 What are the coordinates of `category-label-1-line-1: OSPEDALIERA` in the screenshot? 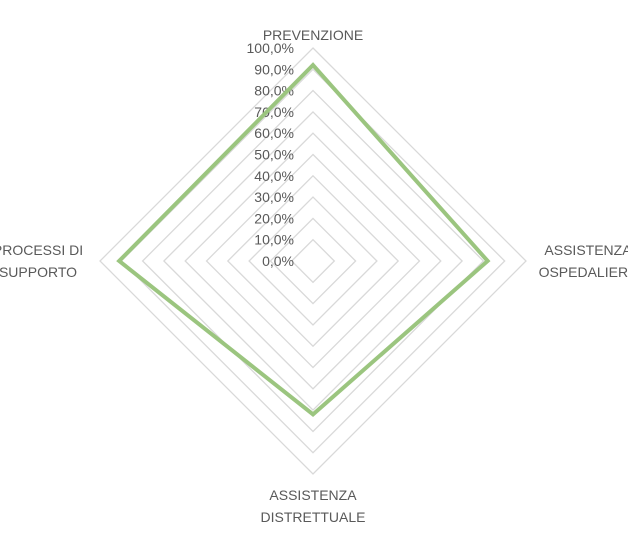 It's located at (583, 272).